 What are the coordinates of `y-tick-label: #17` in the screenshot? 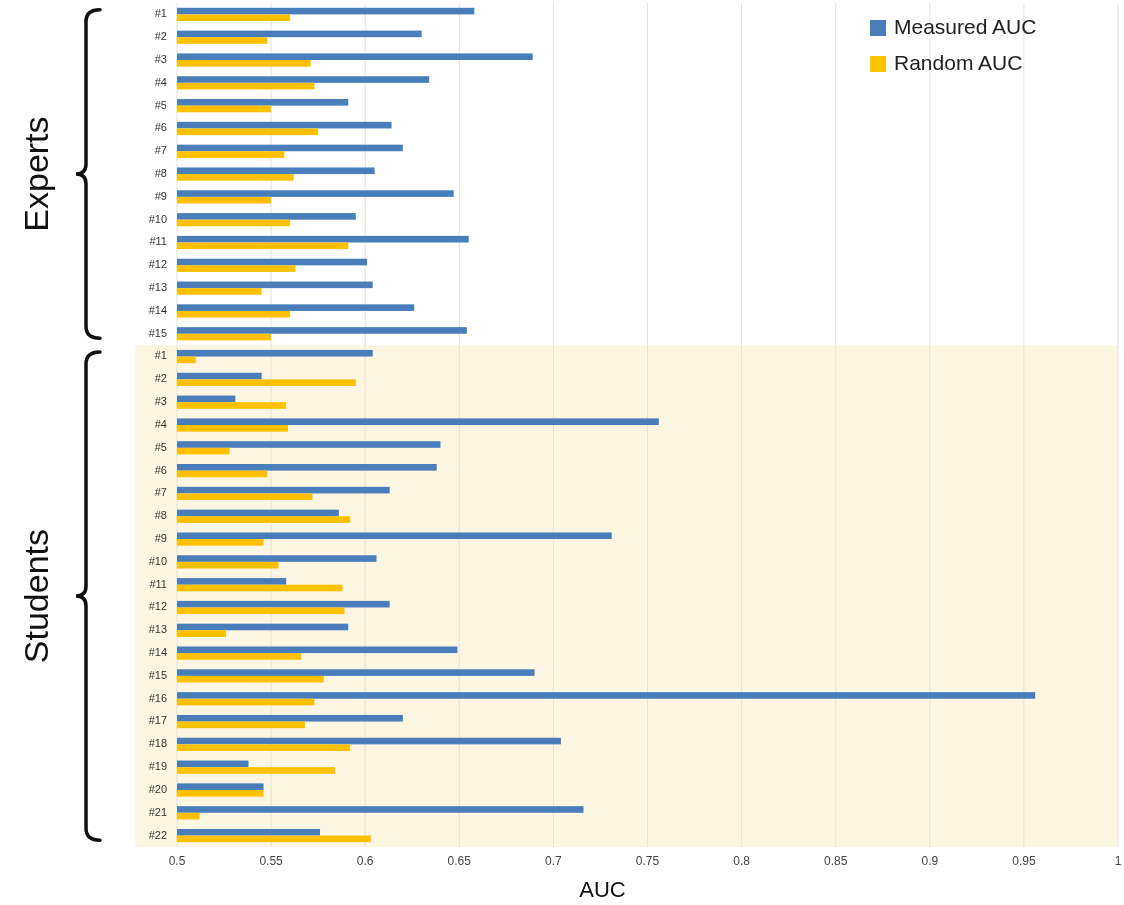 It's located at (157, 720).